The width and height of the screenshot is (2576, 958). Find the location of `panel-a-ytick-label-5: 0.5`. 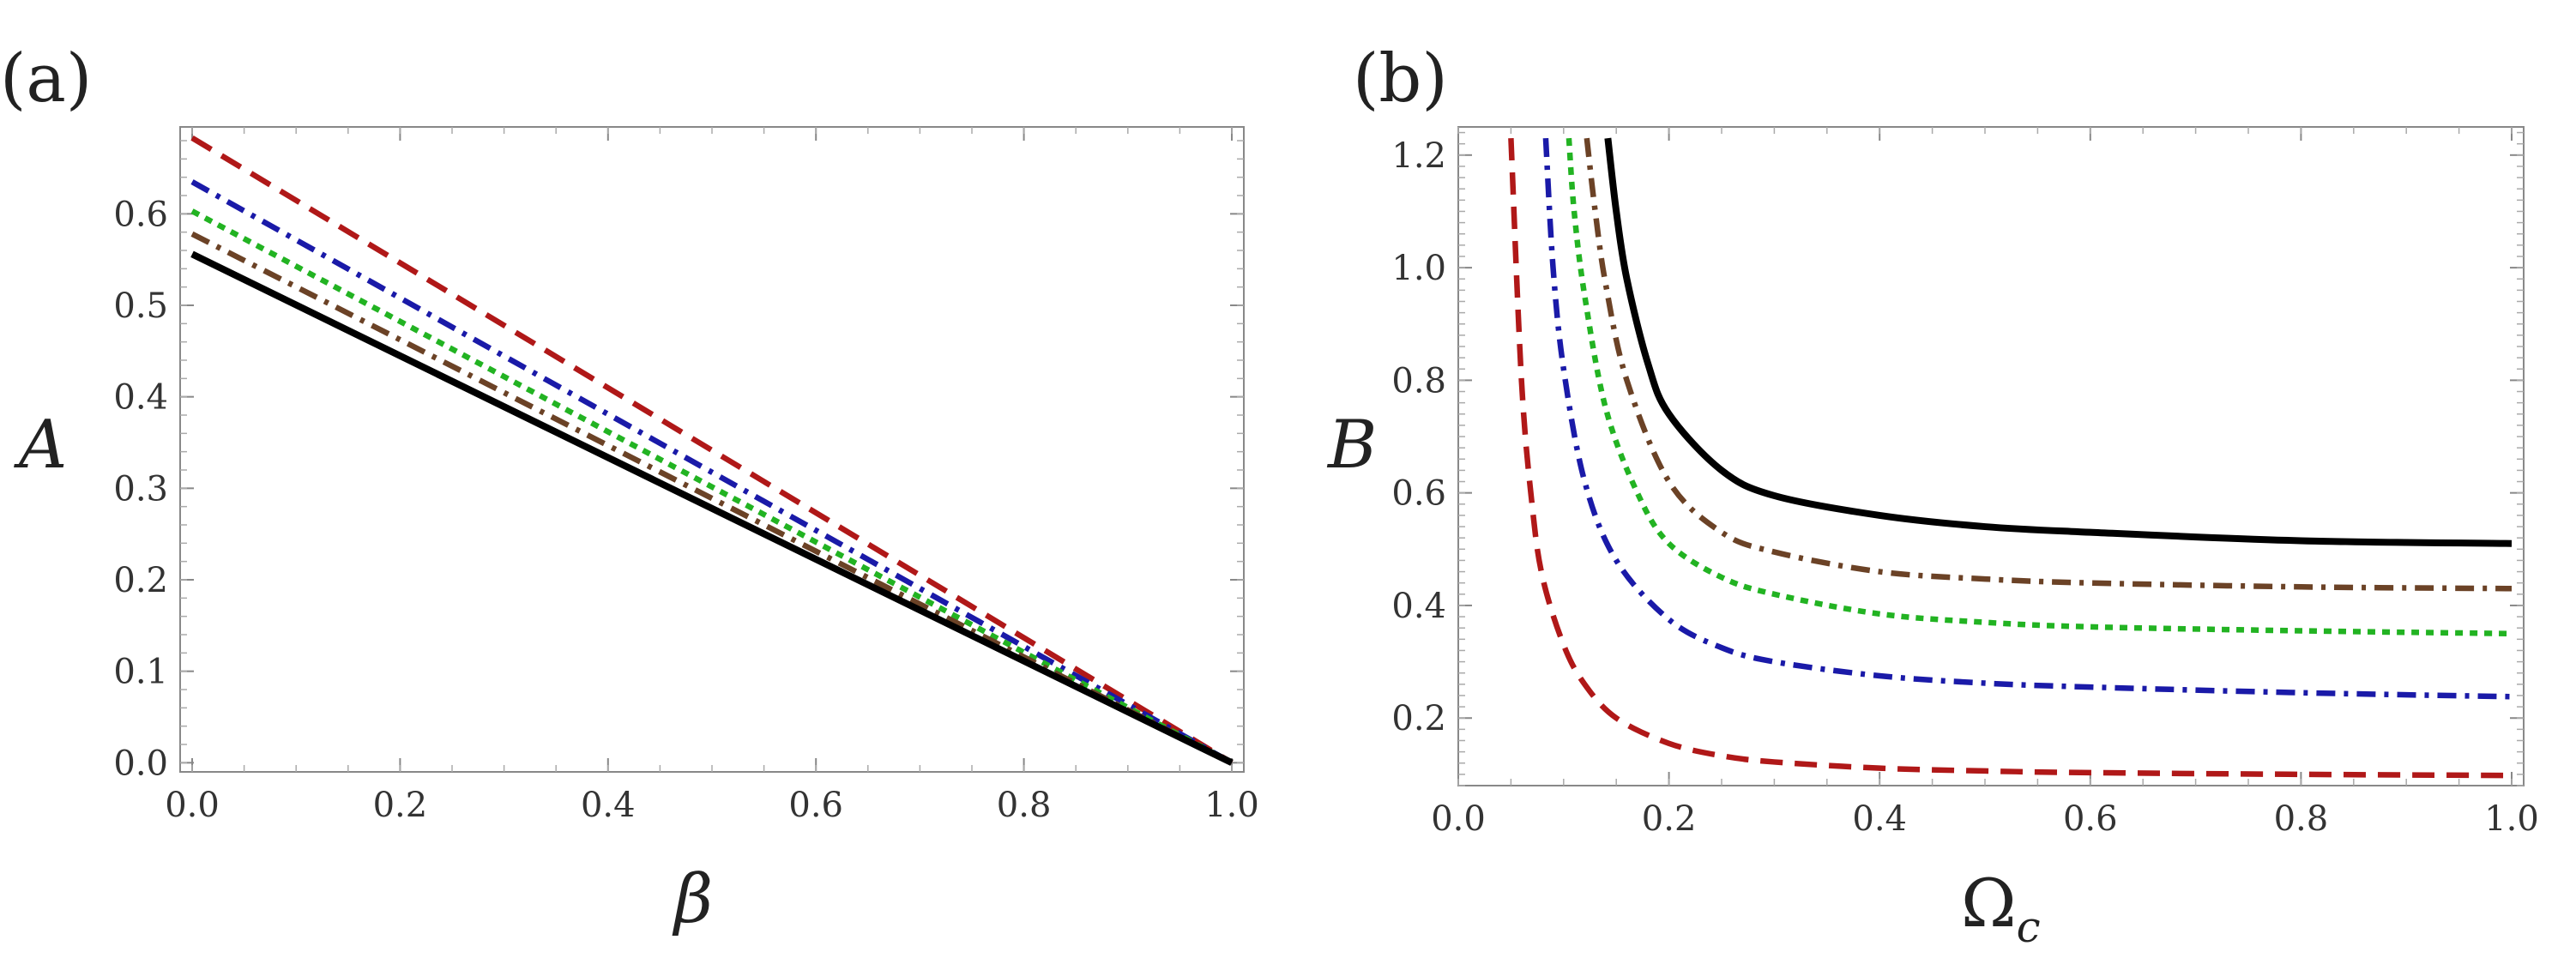

panel-a-ytick-label-5: 0.5 is located at coordinates (140, 306).